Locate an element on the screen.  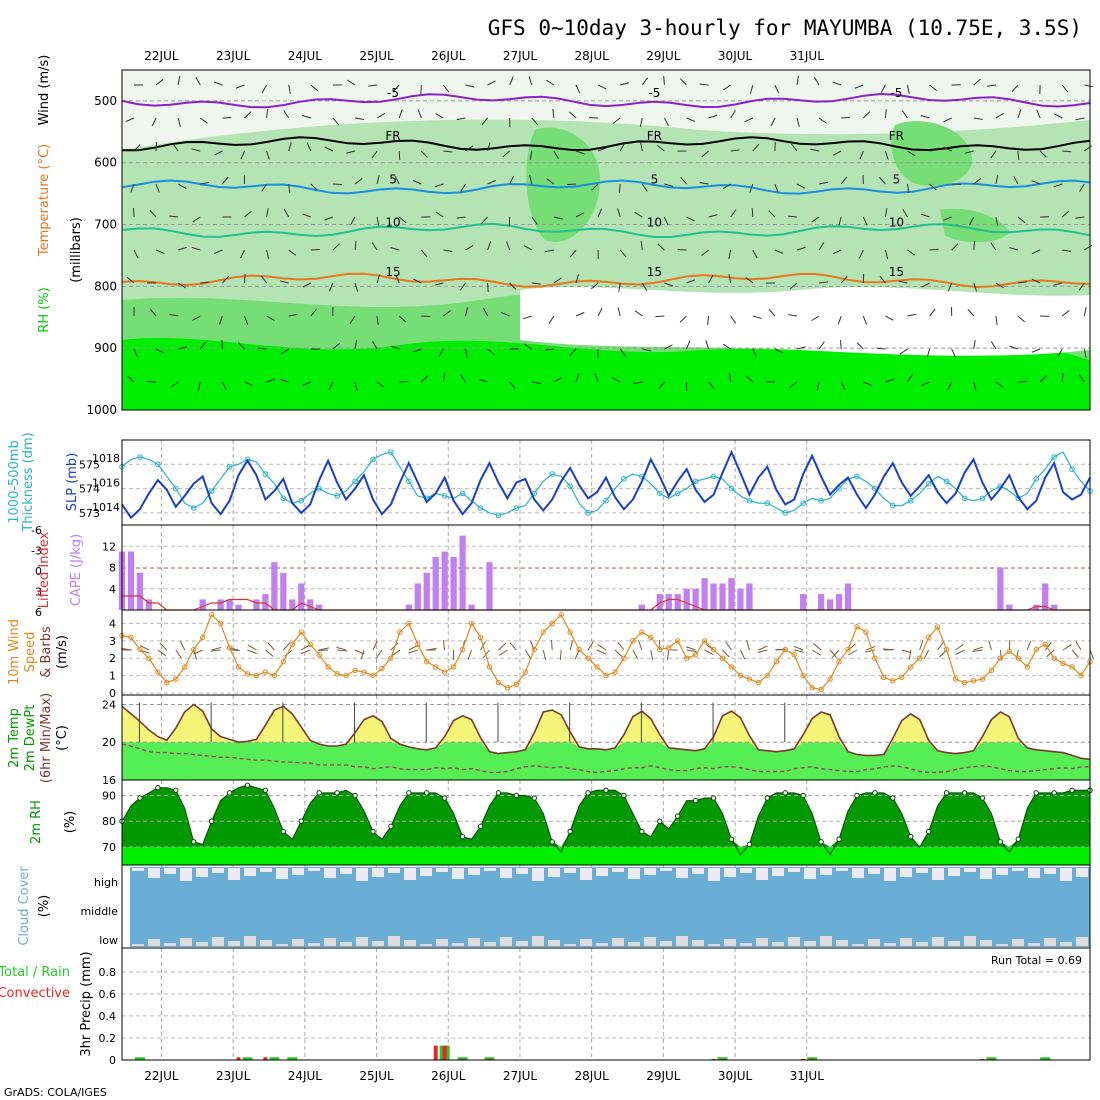
wind-speed-line is located at coordinates (606, 652).